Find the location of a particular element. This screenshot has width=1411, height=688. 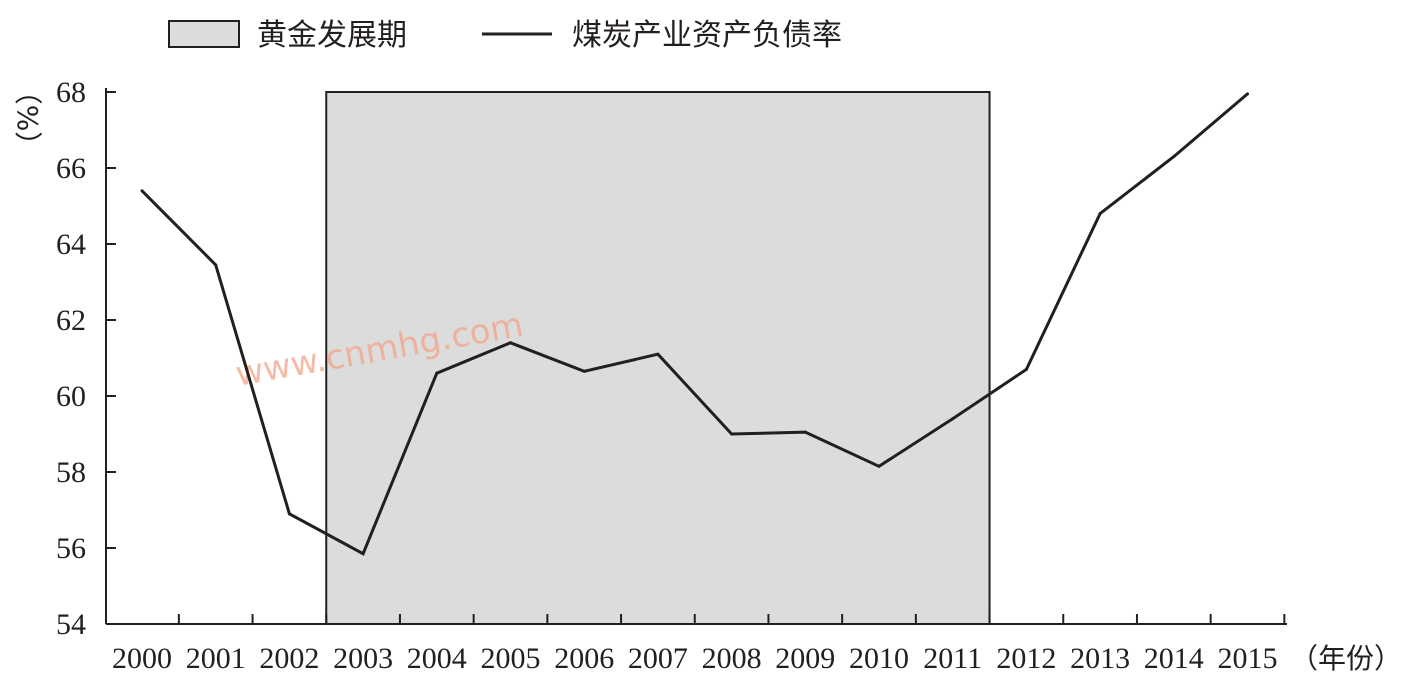

legend: 黄金发展期 煤炭产业资产负债率 is located at coordinates (505, 35).